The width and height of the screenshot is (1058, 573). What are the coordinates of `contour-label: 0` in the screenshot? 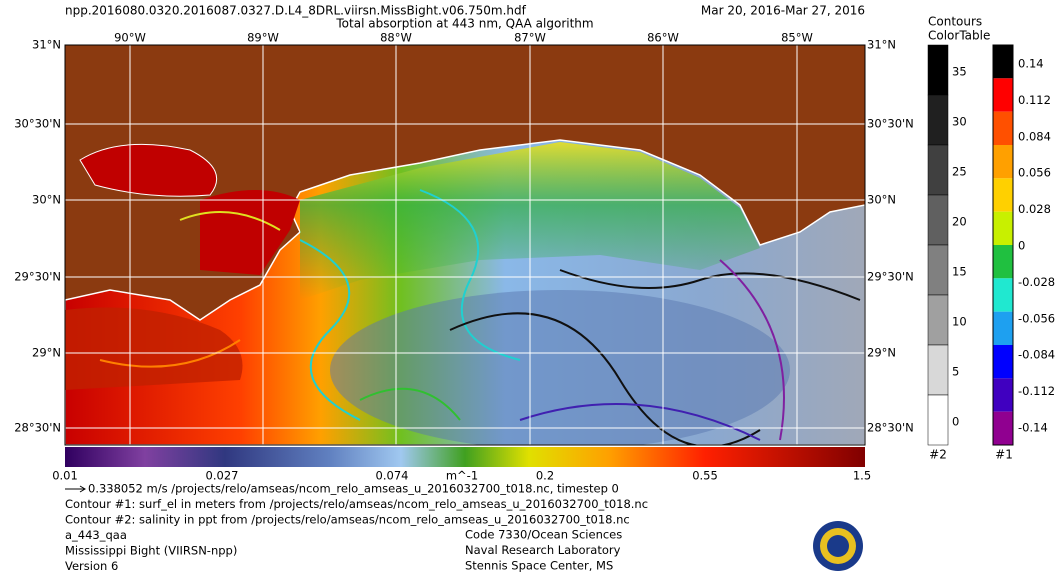 It's located at (955, 422).